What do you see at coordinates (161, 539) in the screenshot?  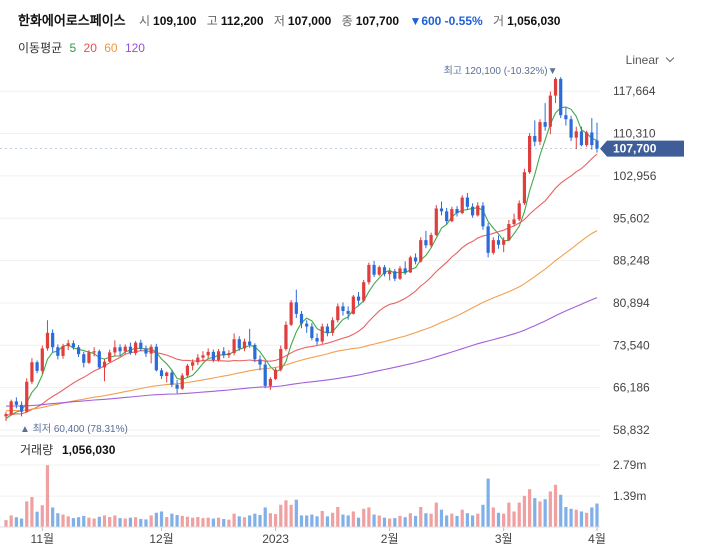 I see `x-tick-label: 12월` at bounding box center [161, 539].